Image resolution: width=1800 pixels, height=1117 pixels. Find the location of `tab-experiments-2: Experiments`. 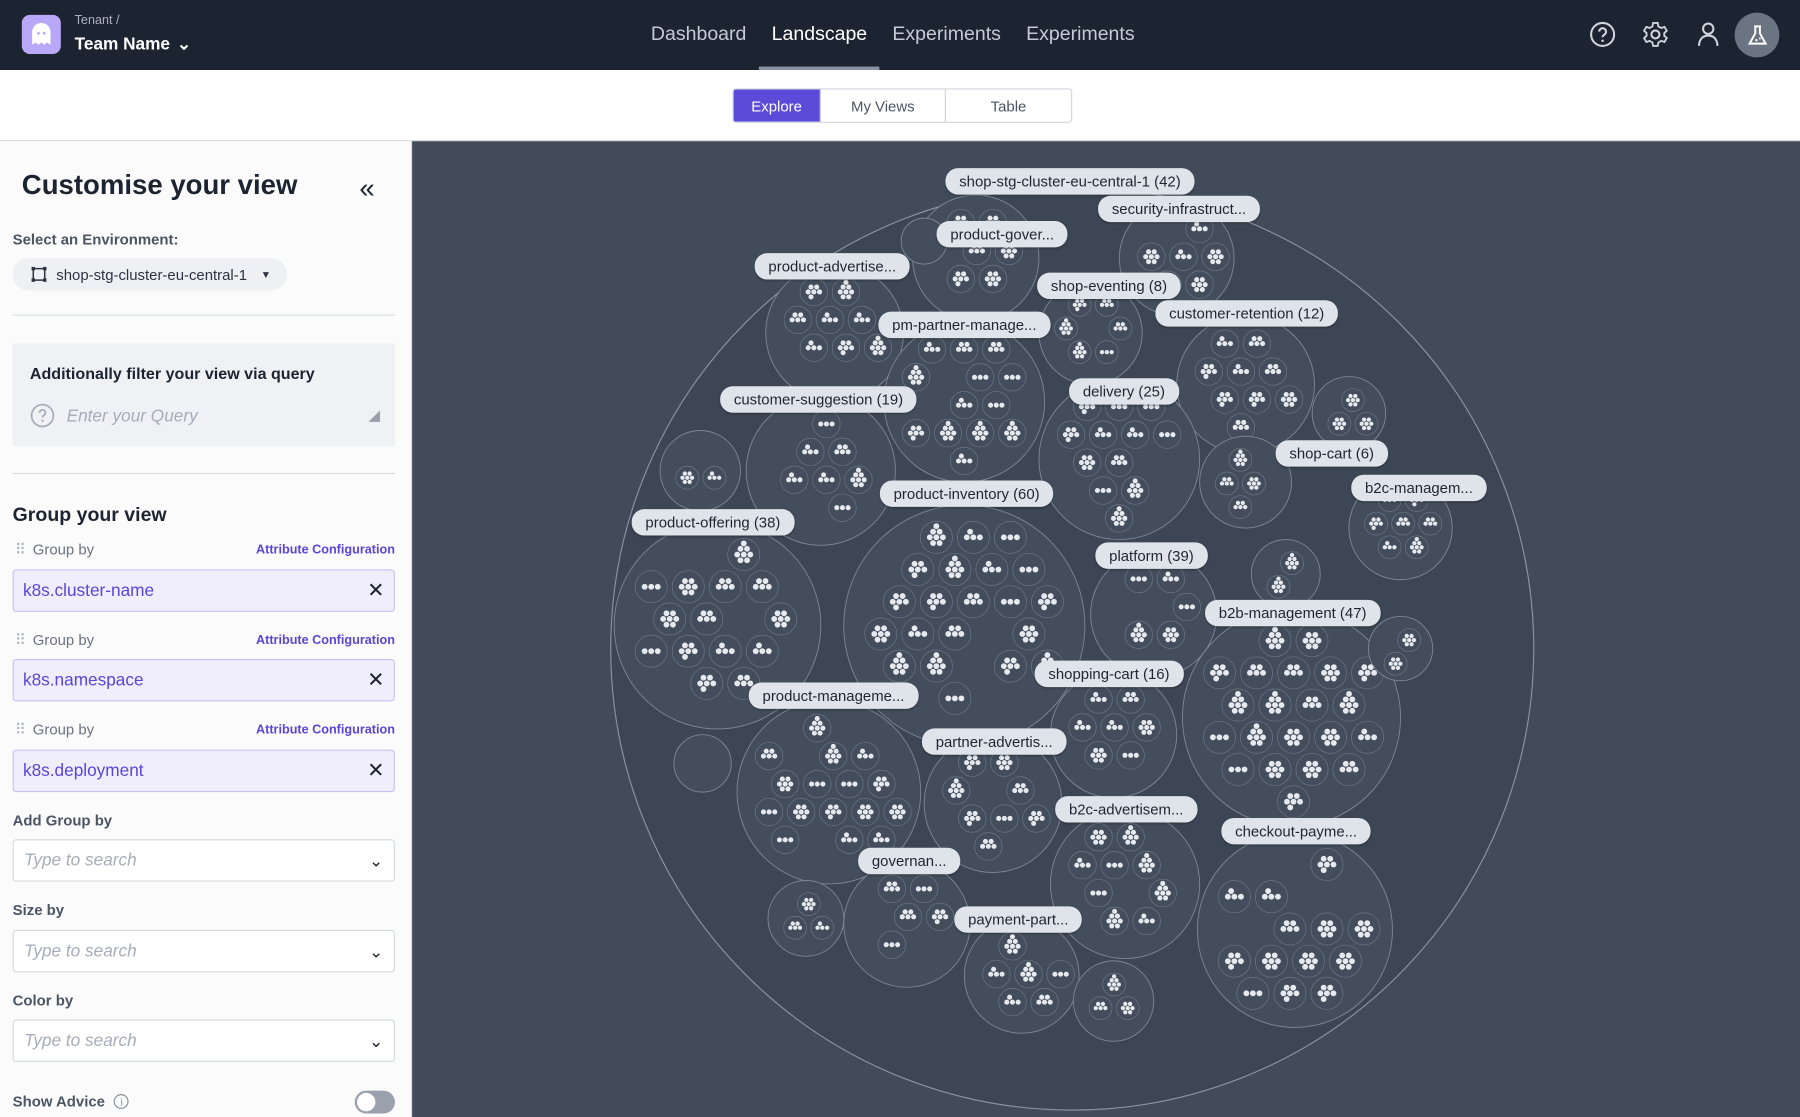

tab-experiments-2: Experiments is located at coordinates (1080, 33).